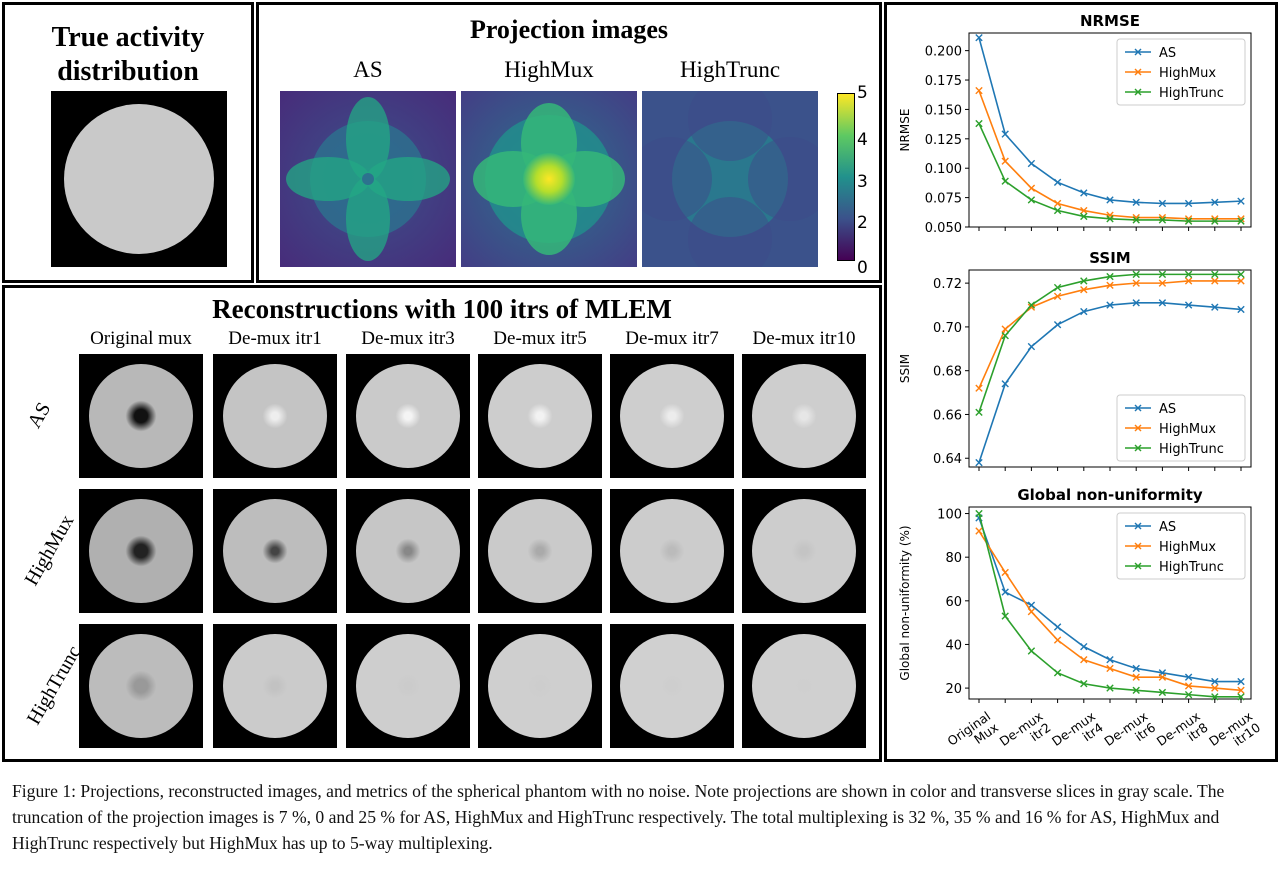 The width and height of the screenshot is (1280, 870). I want to click on projection-image-as, so click(368, 179).